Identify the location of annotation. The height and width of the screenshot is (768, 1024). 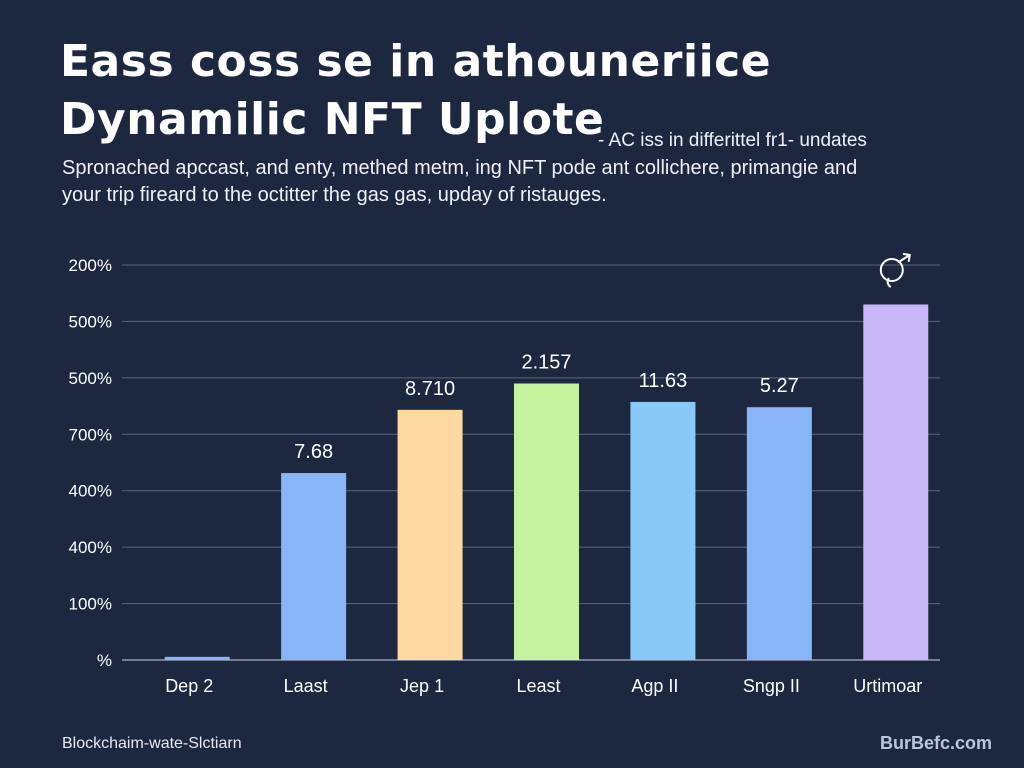
(895, 270).